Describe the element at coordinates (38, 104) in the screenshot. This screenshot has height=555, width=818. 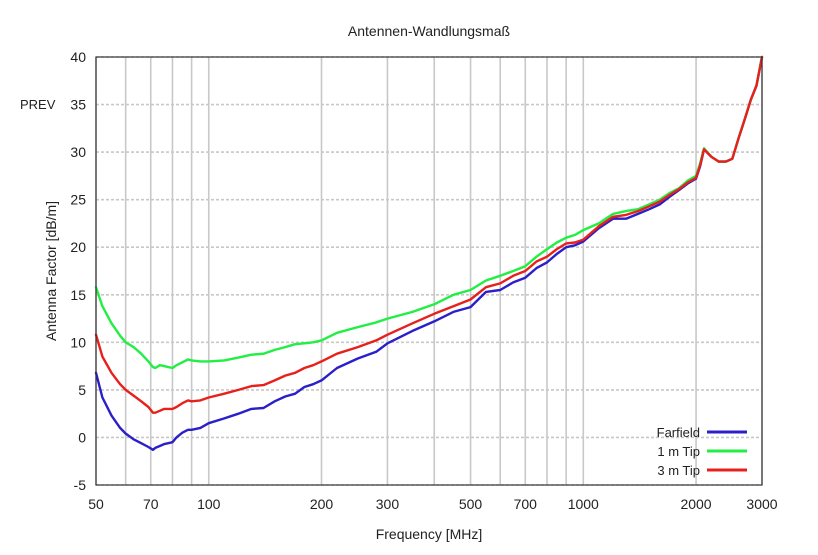
I see `prev-label: PREV` at that location.